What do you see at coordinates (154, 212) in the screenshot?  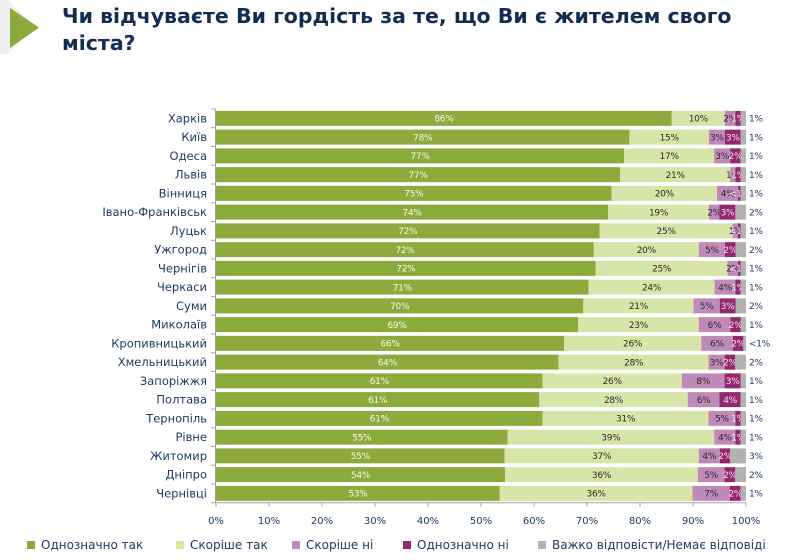 I see `category-label: Івано-Франківськ` at bounding box center [154, 212].